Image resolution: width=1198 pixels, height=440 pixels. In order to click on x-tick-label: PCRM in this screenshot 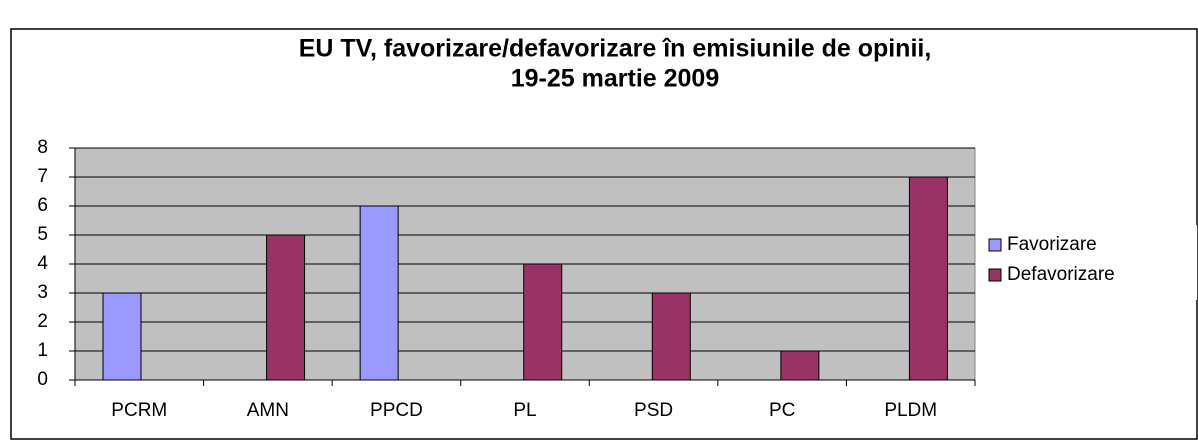, I will do `click(139, 410)`.